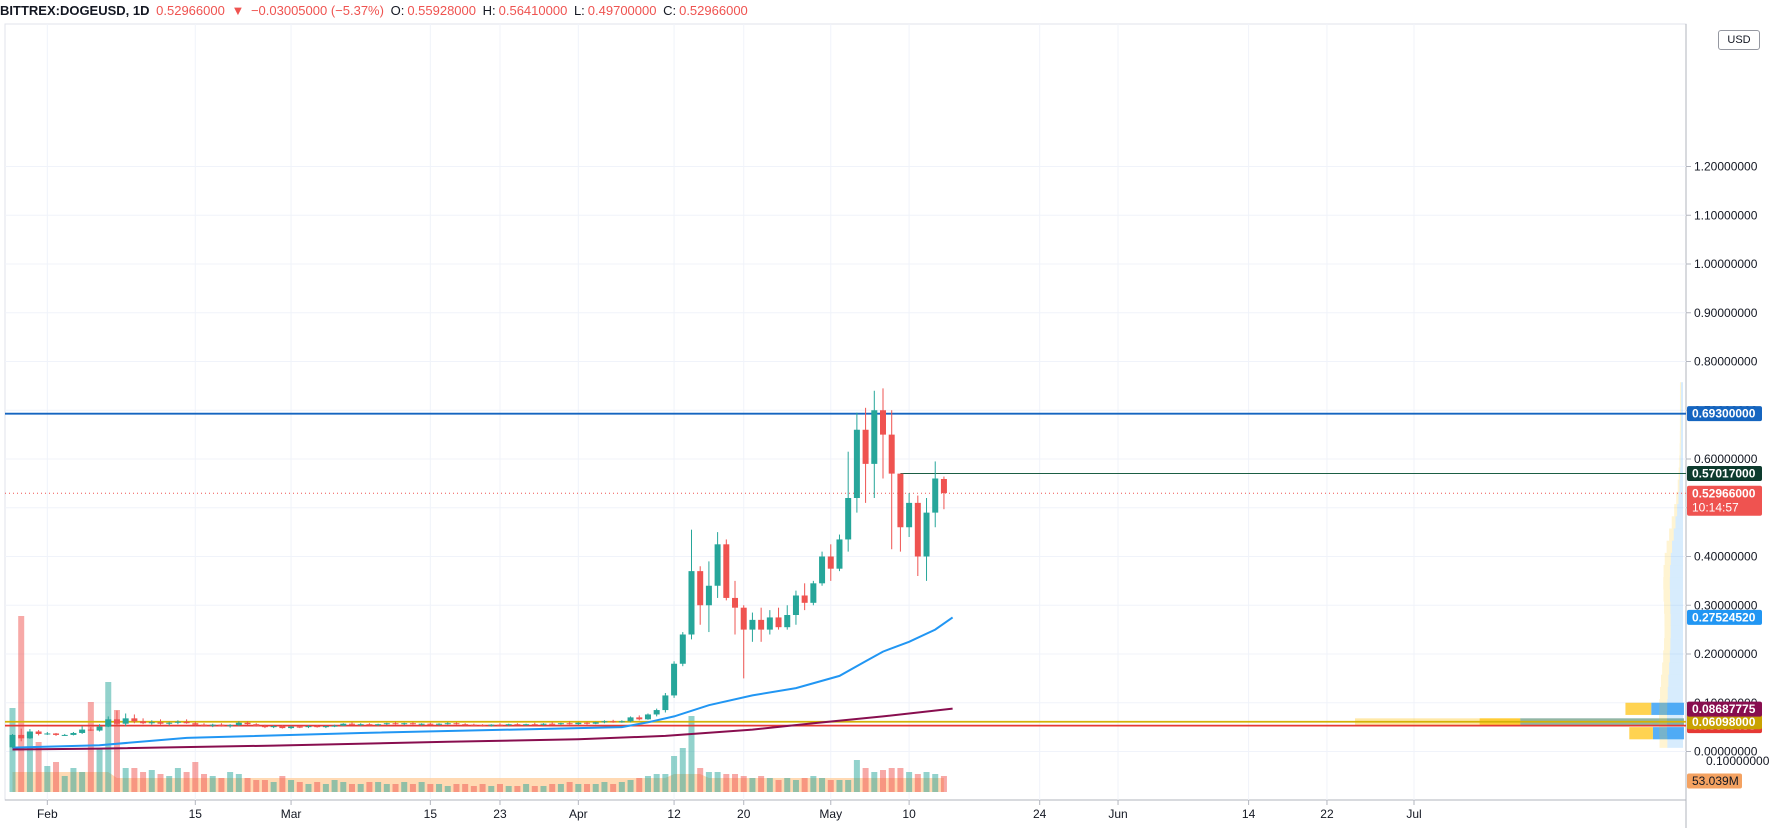  Describe the element at coordinates (1715, 507) in the screenshot. I see `price-tag-subtext: 10:14:57` at that location.